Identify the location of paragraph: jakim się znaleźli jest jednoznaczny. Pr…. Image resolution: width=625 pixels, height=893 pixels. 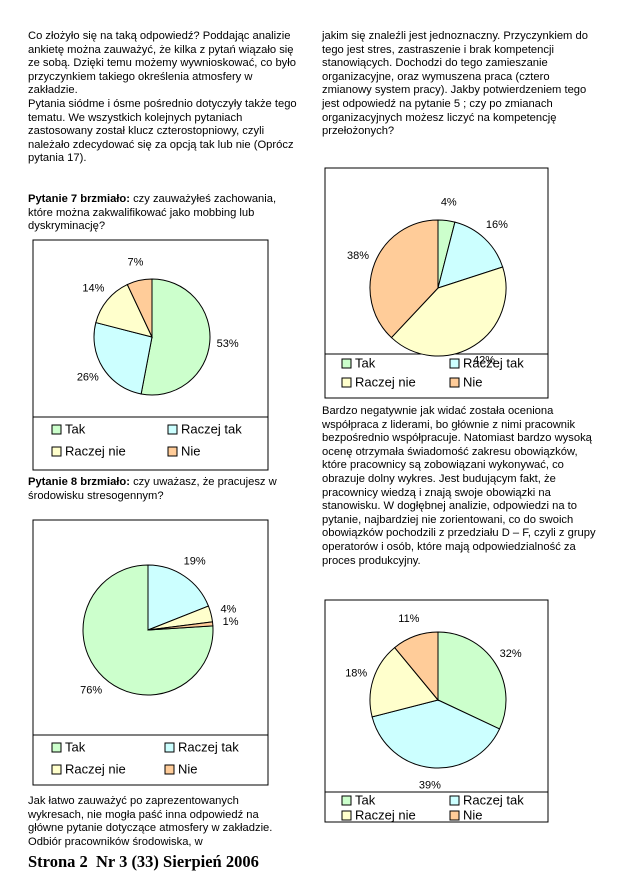
(455, 84).